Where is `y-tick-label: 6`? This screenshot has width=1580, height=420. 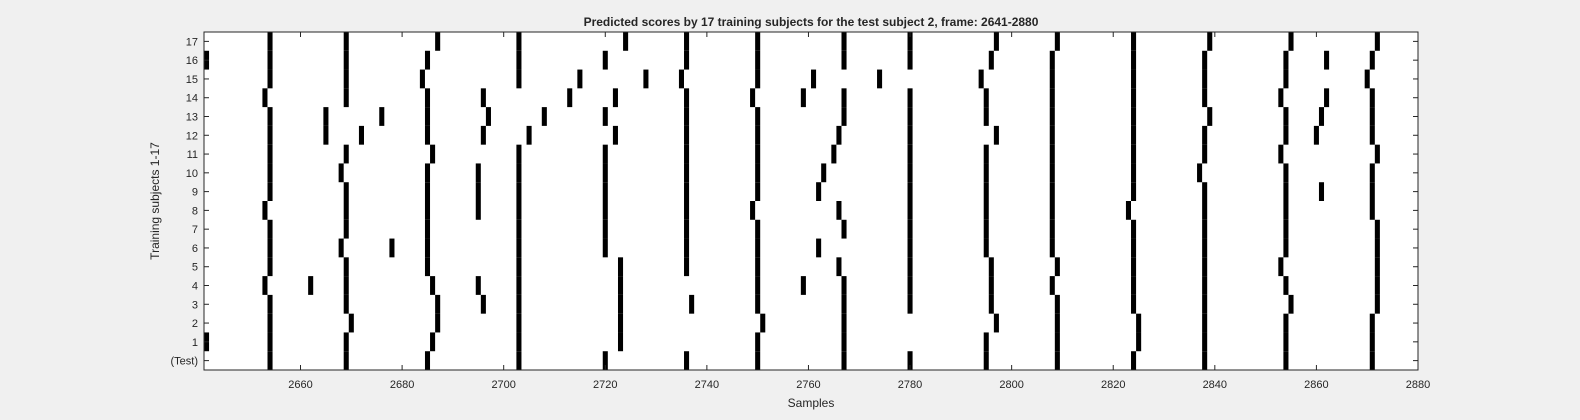 y-tick-label: 6 is located at coordinates (195, 249).